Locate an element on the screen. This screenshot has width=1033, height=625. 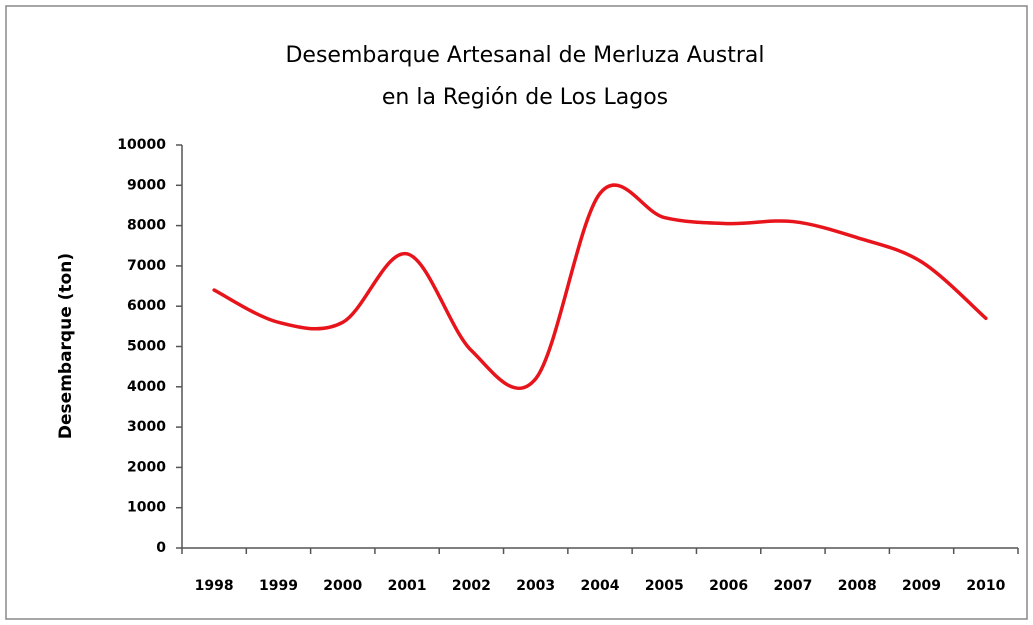
x-tick-label: 2004 is located at coordinates (600, 586).